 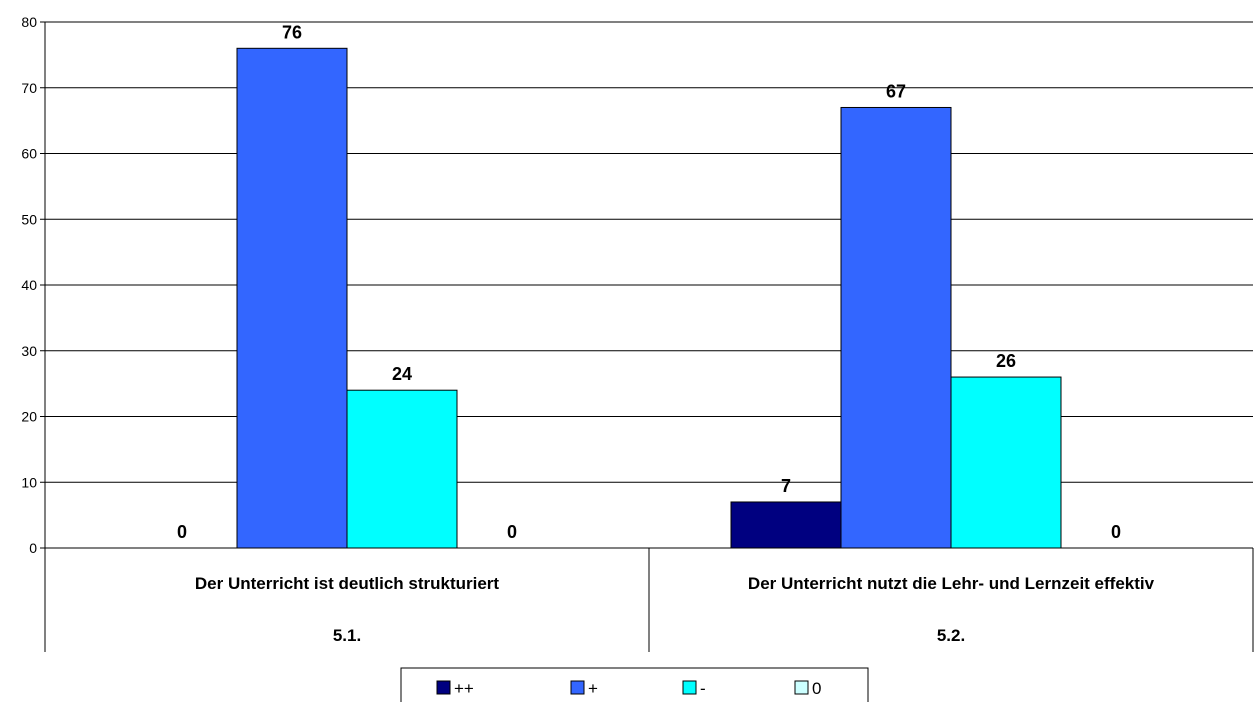 I want to click on category-label: Der Unterricht ist deutlich strukturiert, so click(x=347, y=583).